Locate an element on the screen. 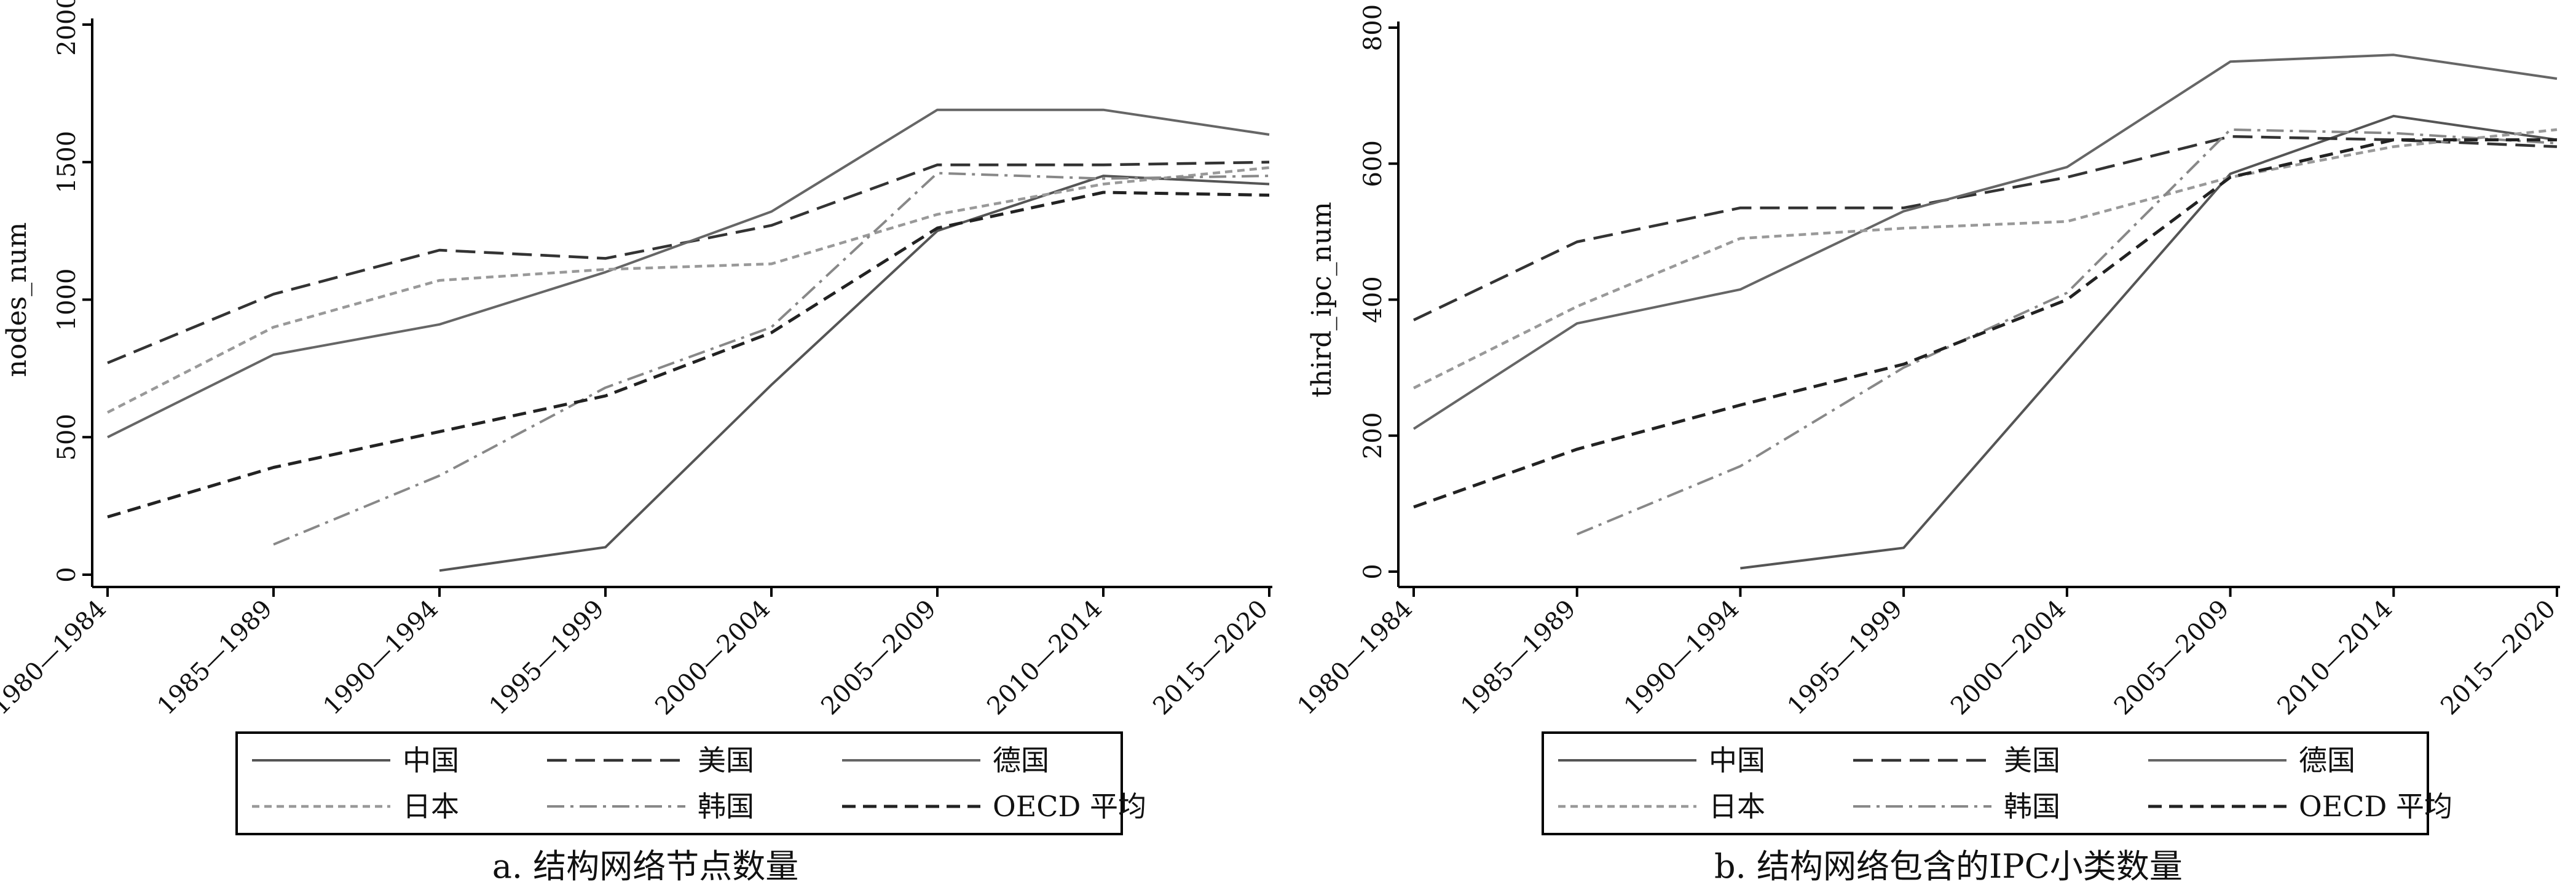 The height and width of the screenshot is (890, 2576). y-tick-label: 200 is located at coordinates (1373, 435).